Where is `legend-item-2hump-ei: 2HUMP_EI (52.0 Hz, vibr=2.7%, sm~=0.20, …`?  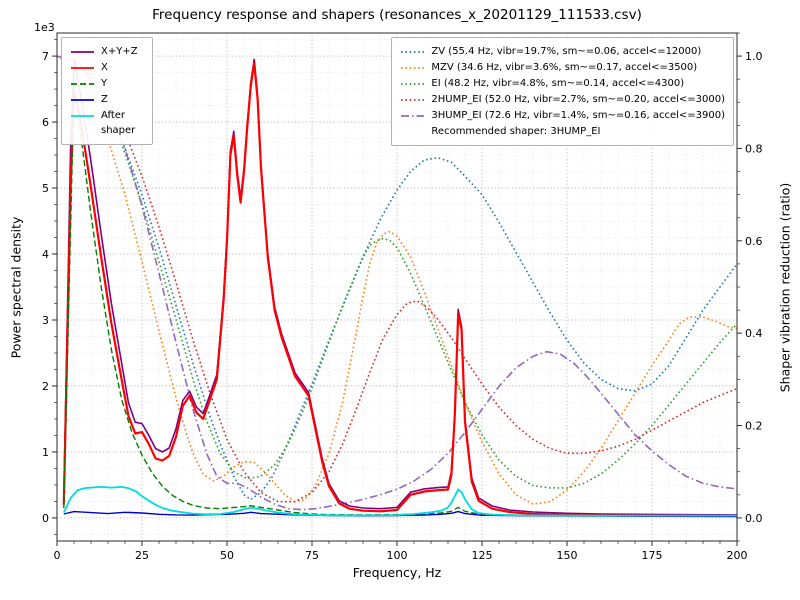
legend-item-2hump-ei: 2HUMP_EI (52.0 Hz, vibr=2.7%, sm~=0.20, … is located at coordinates (562, 99).